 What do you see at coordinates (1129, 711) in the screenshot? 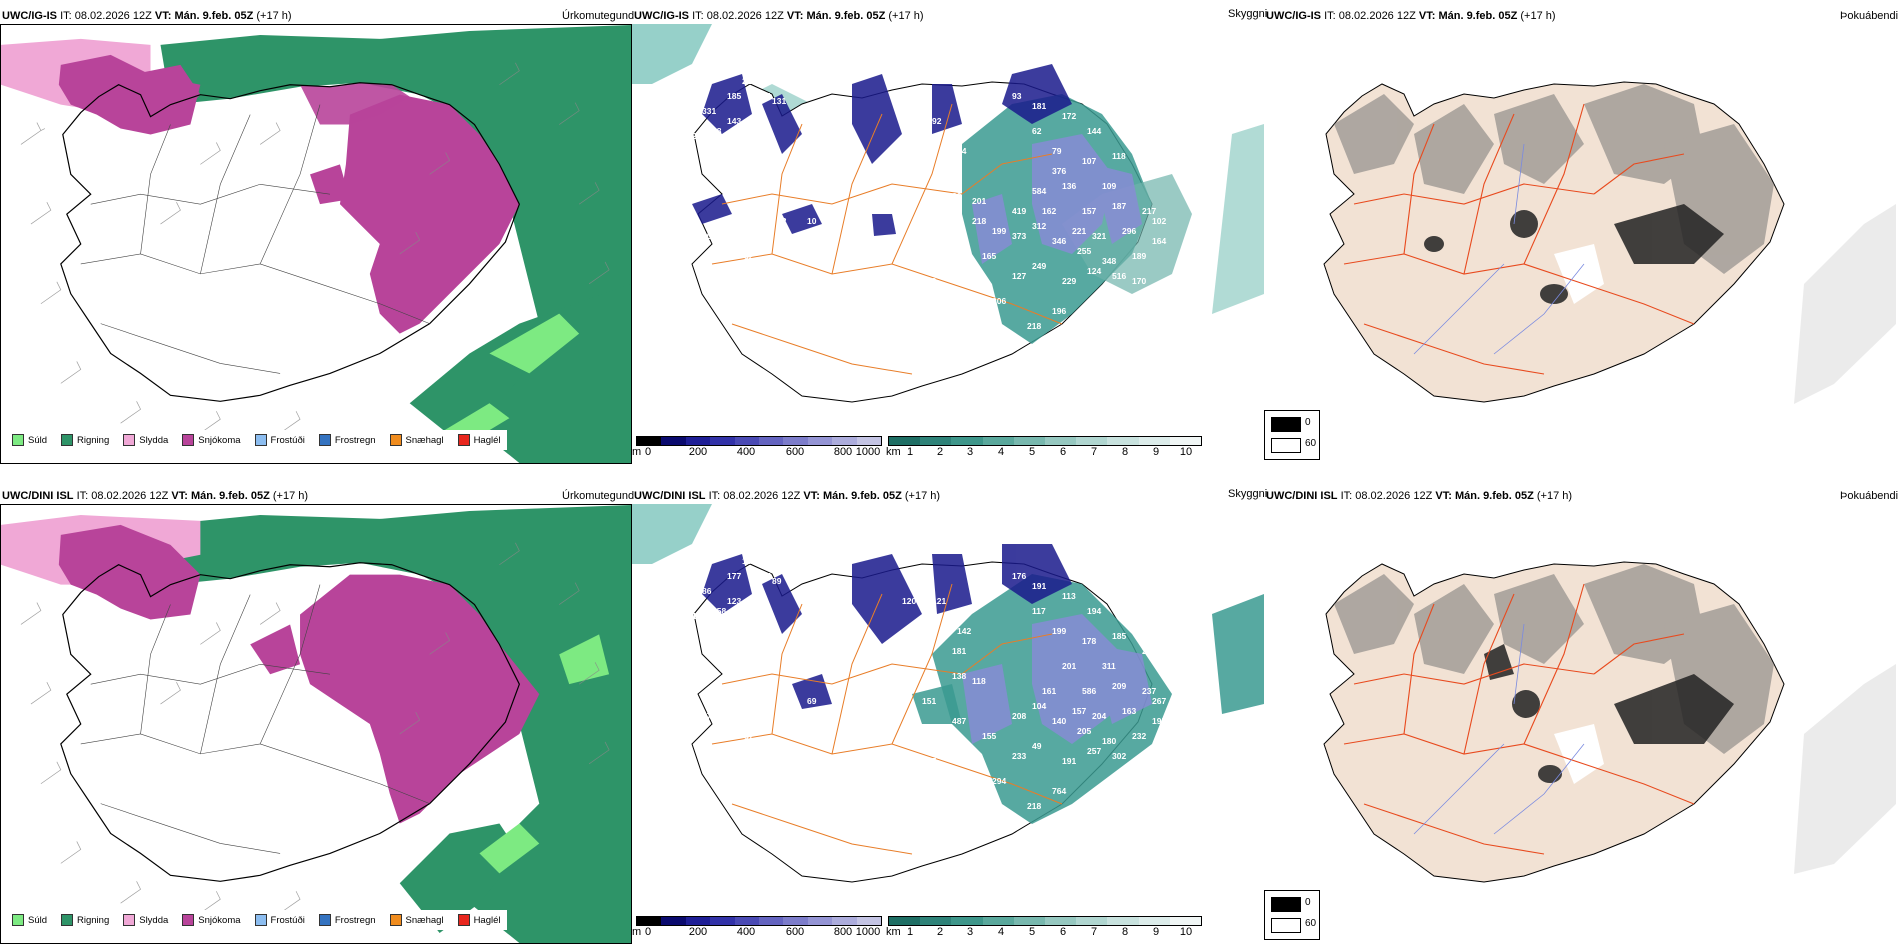
I see `cloud-base-label: 163` at bounding box center [1129, 711].